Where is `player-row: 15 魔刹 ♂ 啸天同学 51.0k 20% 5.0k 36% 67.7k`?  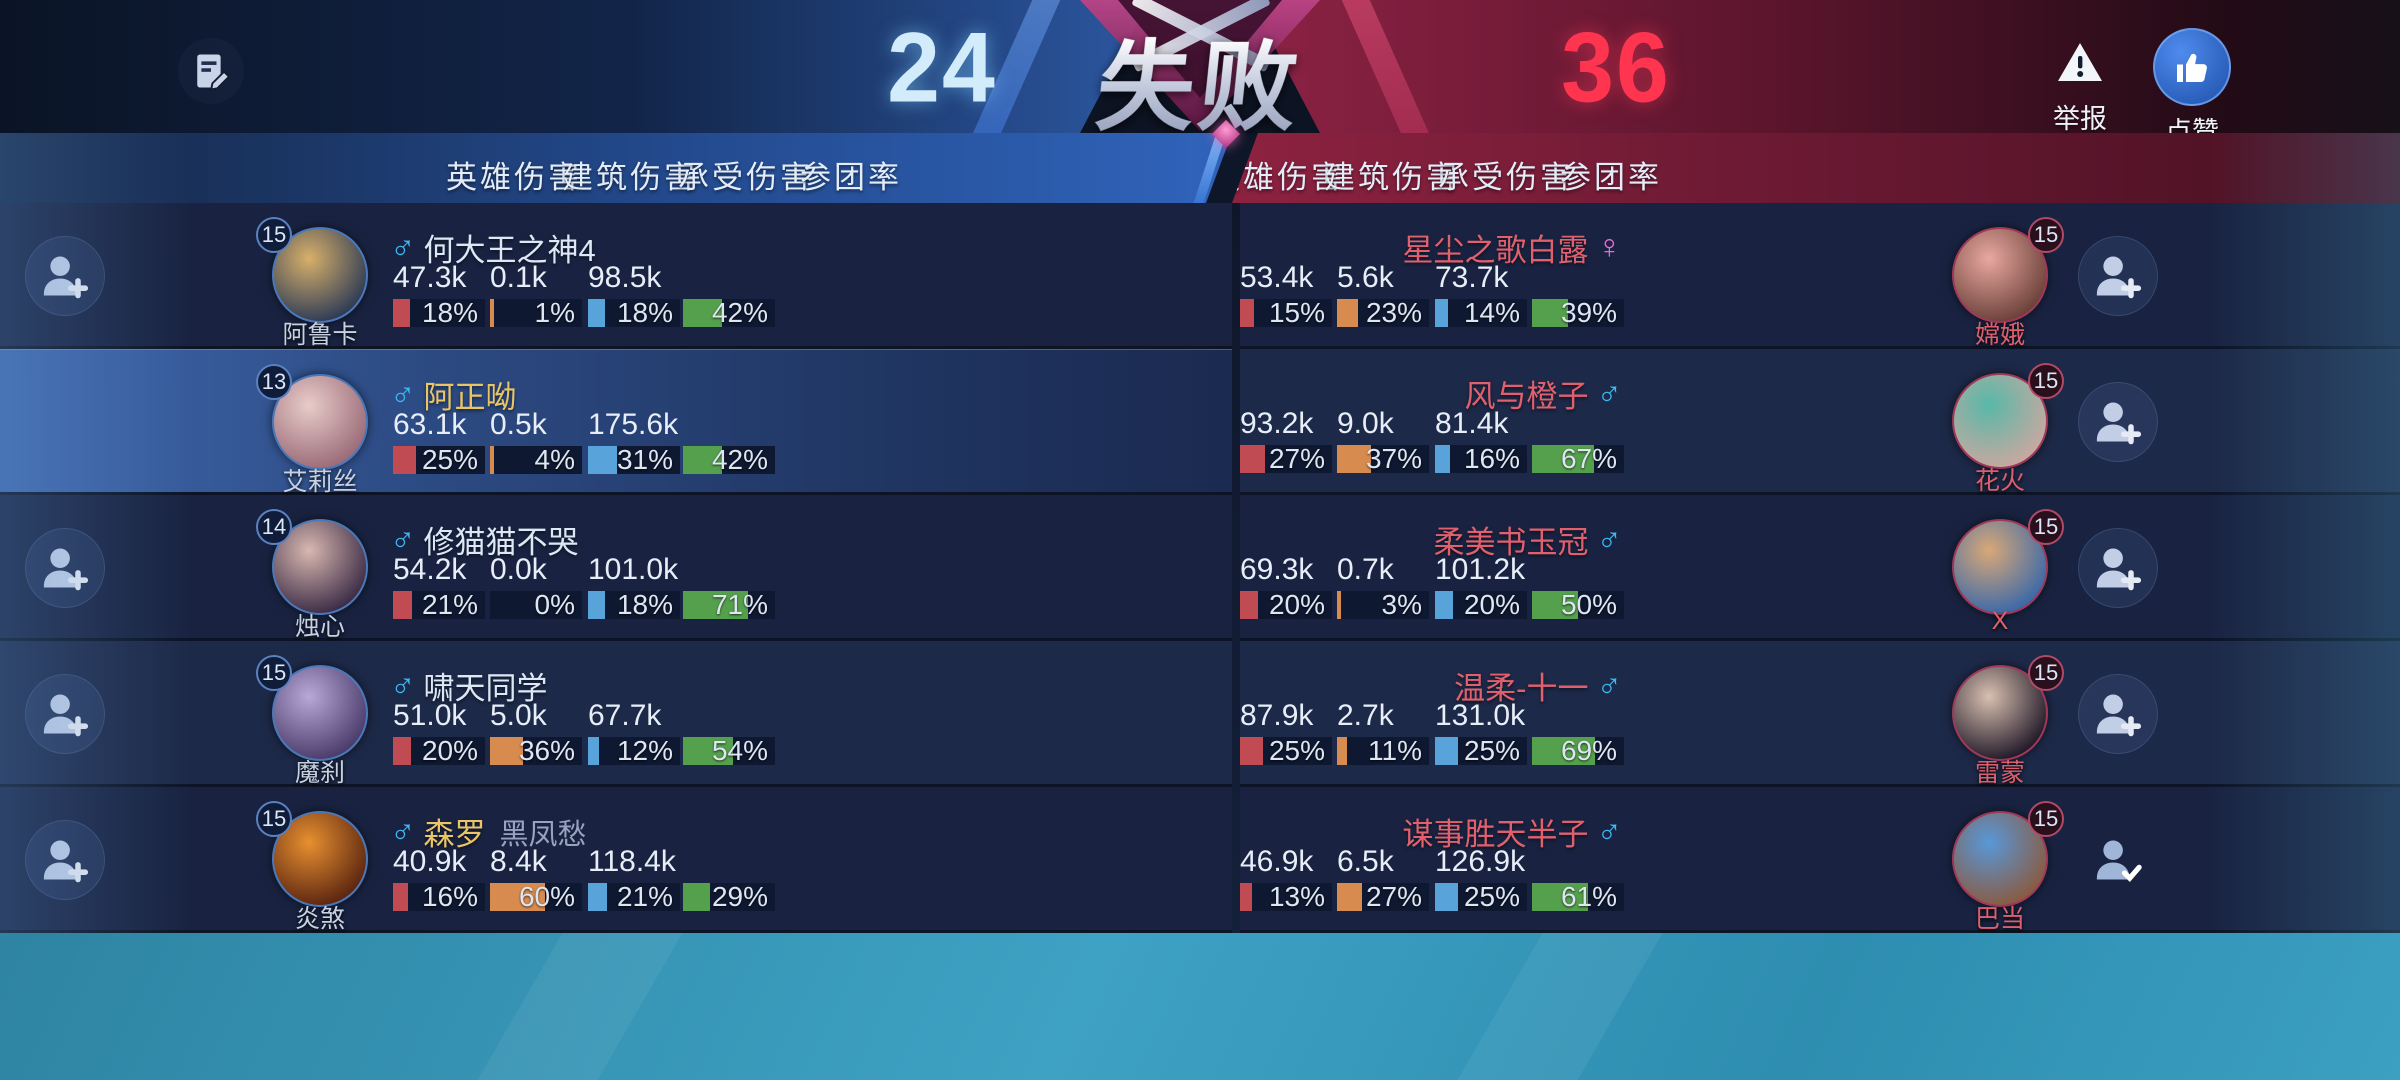 player-row: 15 魔刹 ♂ 啸天同学 51.0k 20% 5.0k 36% 67.7k is located at coordinates (616, 714).